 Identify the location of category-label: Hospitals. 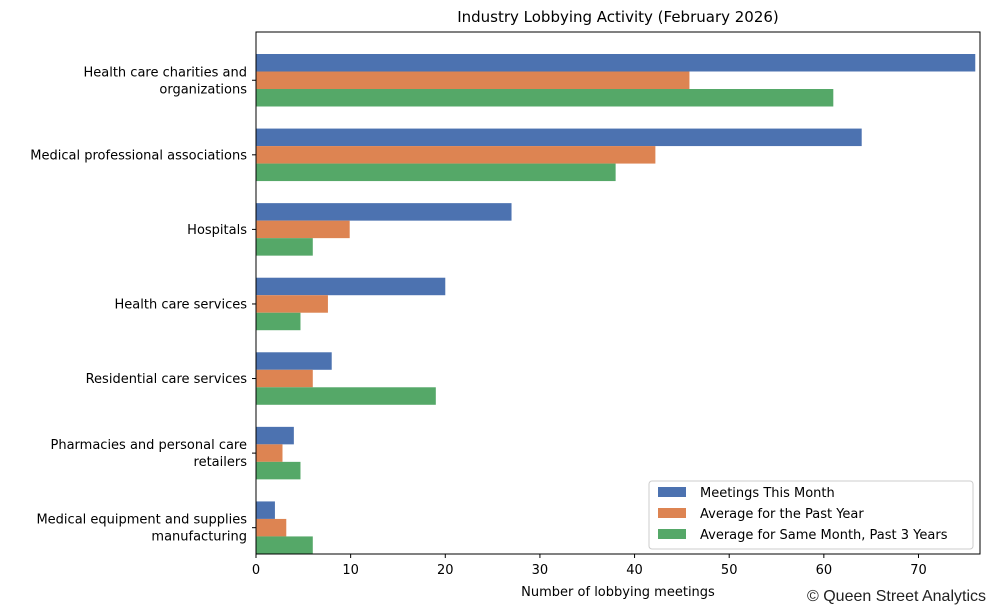
(217, 230).